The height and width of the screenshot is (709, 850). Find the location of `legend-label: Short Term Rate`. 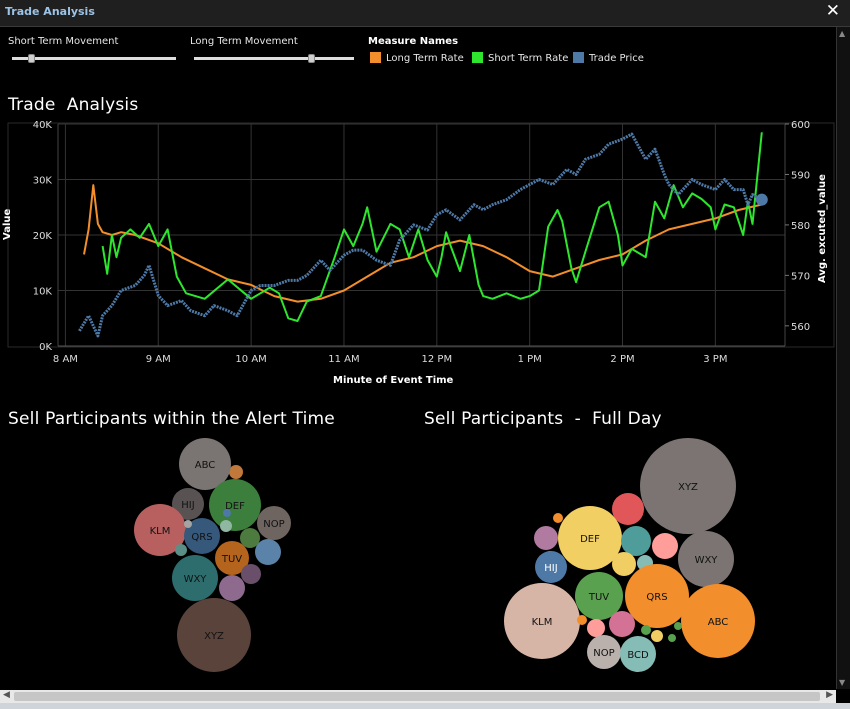

legend-label: Short Term Rate is located at coordinates (528, 58).